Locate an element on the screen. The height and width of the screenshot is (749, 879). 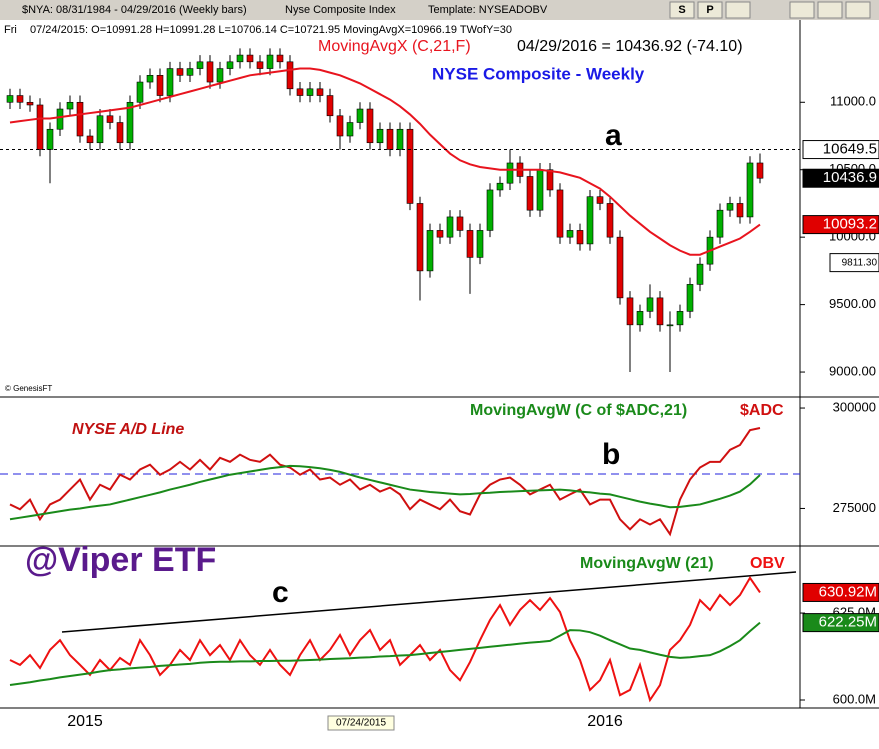
annotation: b is located at coordinates (611, 454).